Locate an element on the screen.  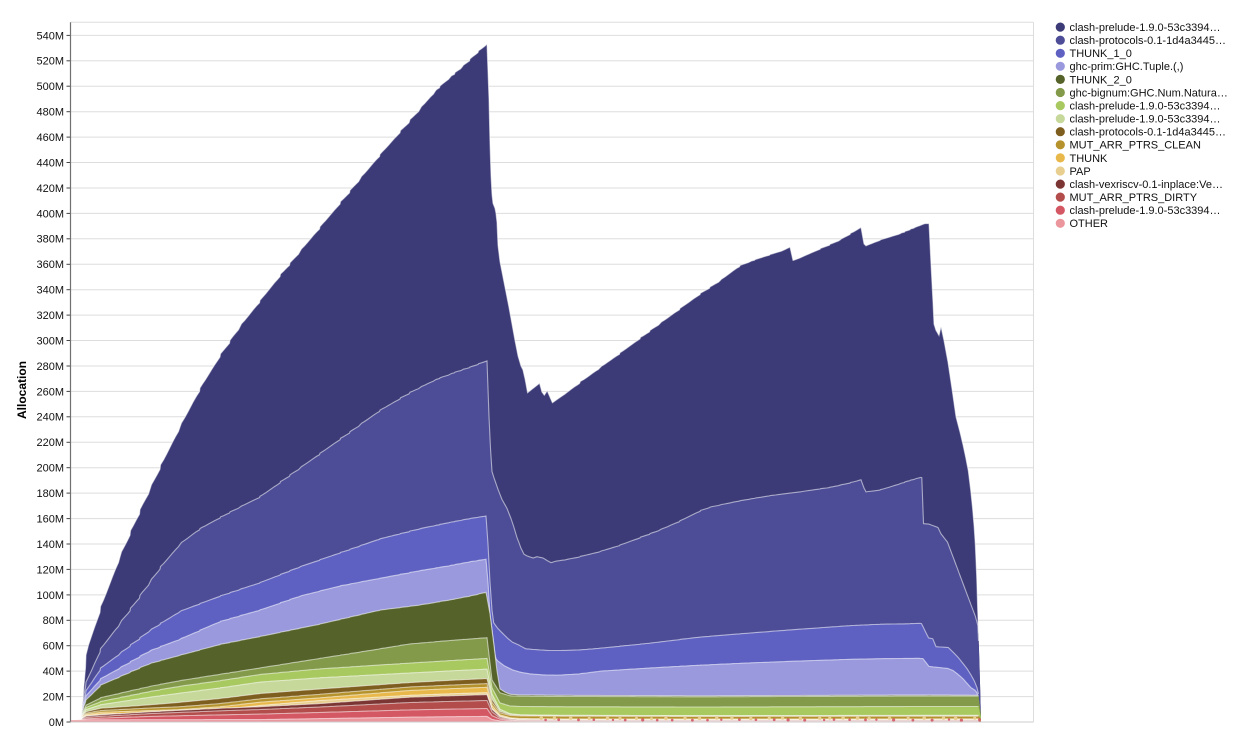
svg-text: 240M is located at coordinates (50, 418).